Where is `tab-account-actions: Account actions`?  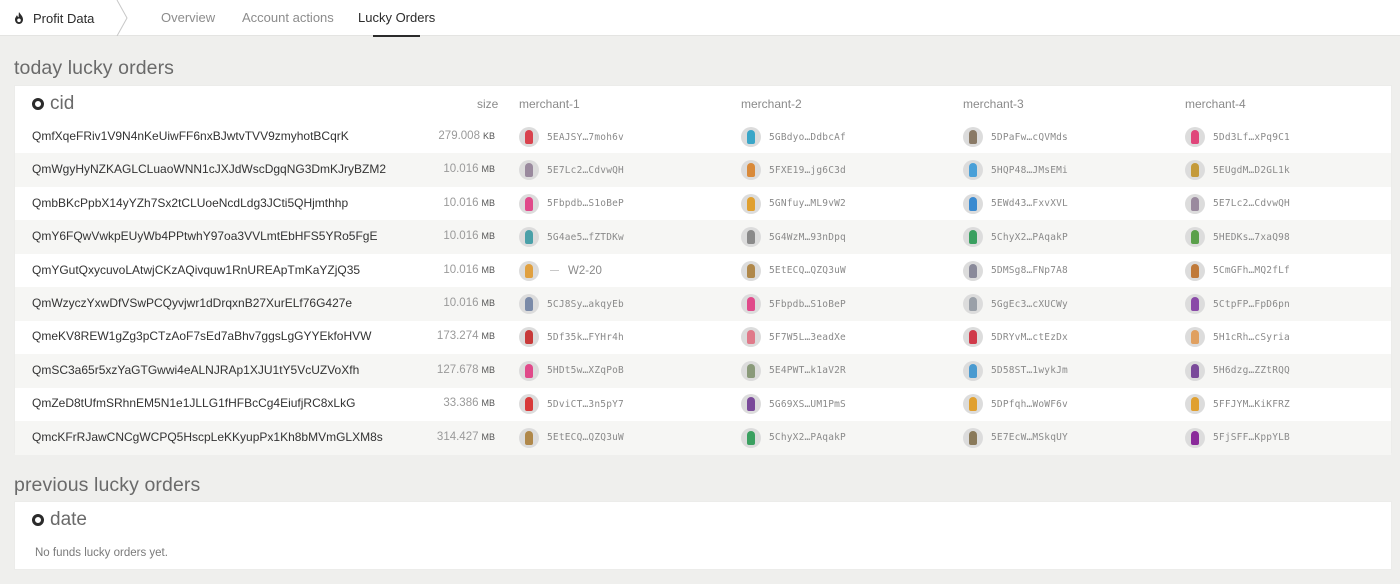 tab-account-actions: Account actions is located at coordinates (288, 17).